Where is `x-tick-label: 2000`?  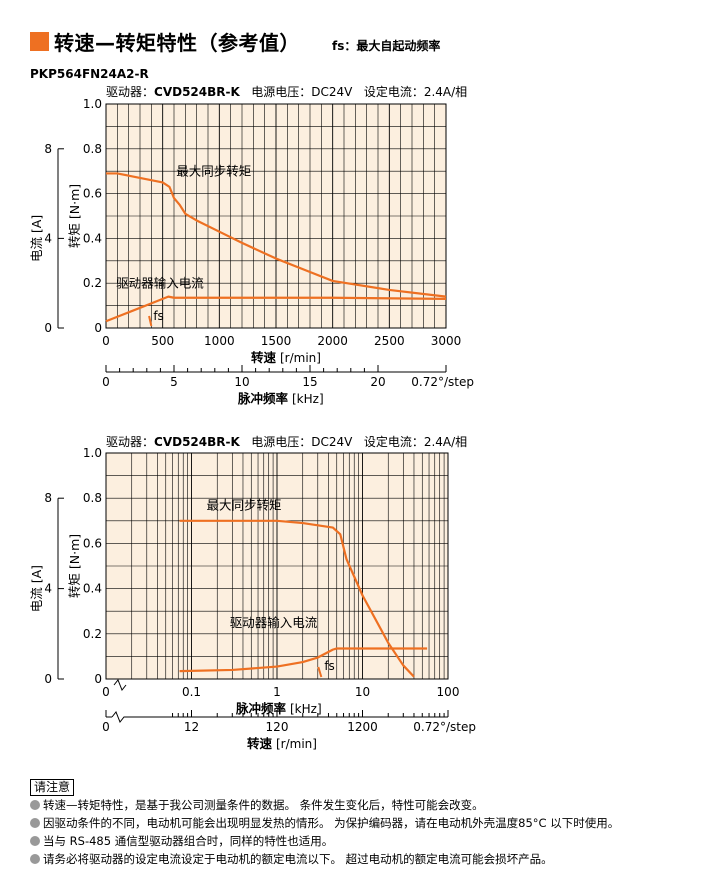 x-tick-label: 2000 is located at coordinates (332, 341).